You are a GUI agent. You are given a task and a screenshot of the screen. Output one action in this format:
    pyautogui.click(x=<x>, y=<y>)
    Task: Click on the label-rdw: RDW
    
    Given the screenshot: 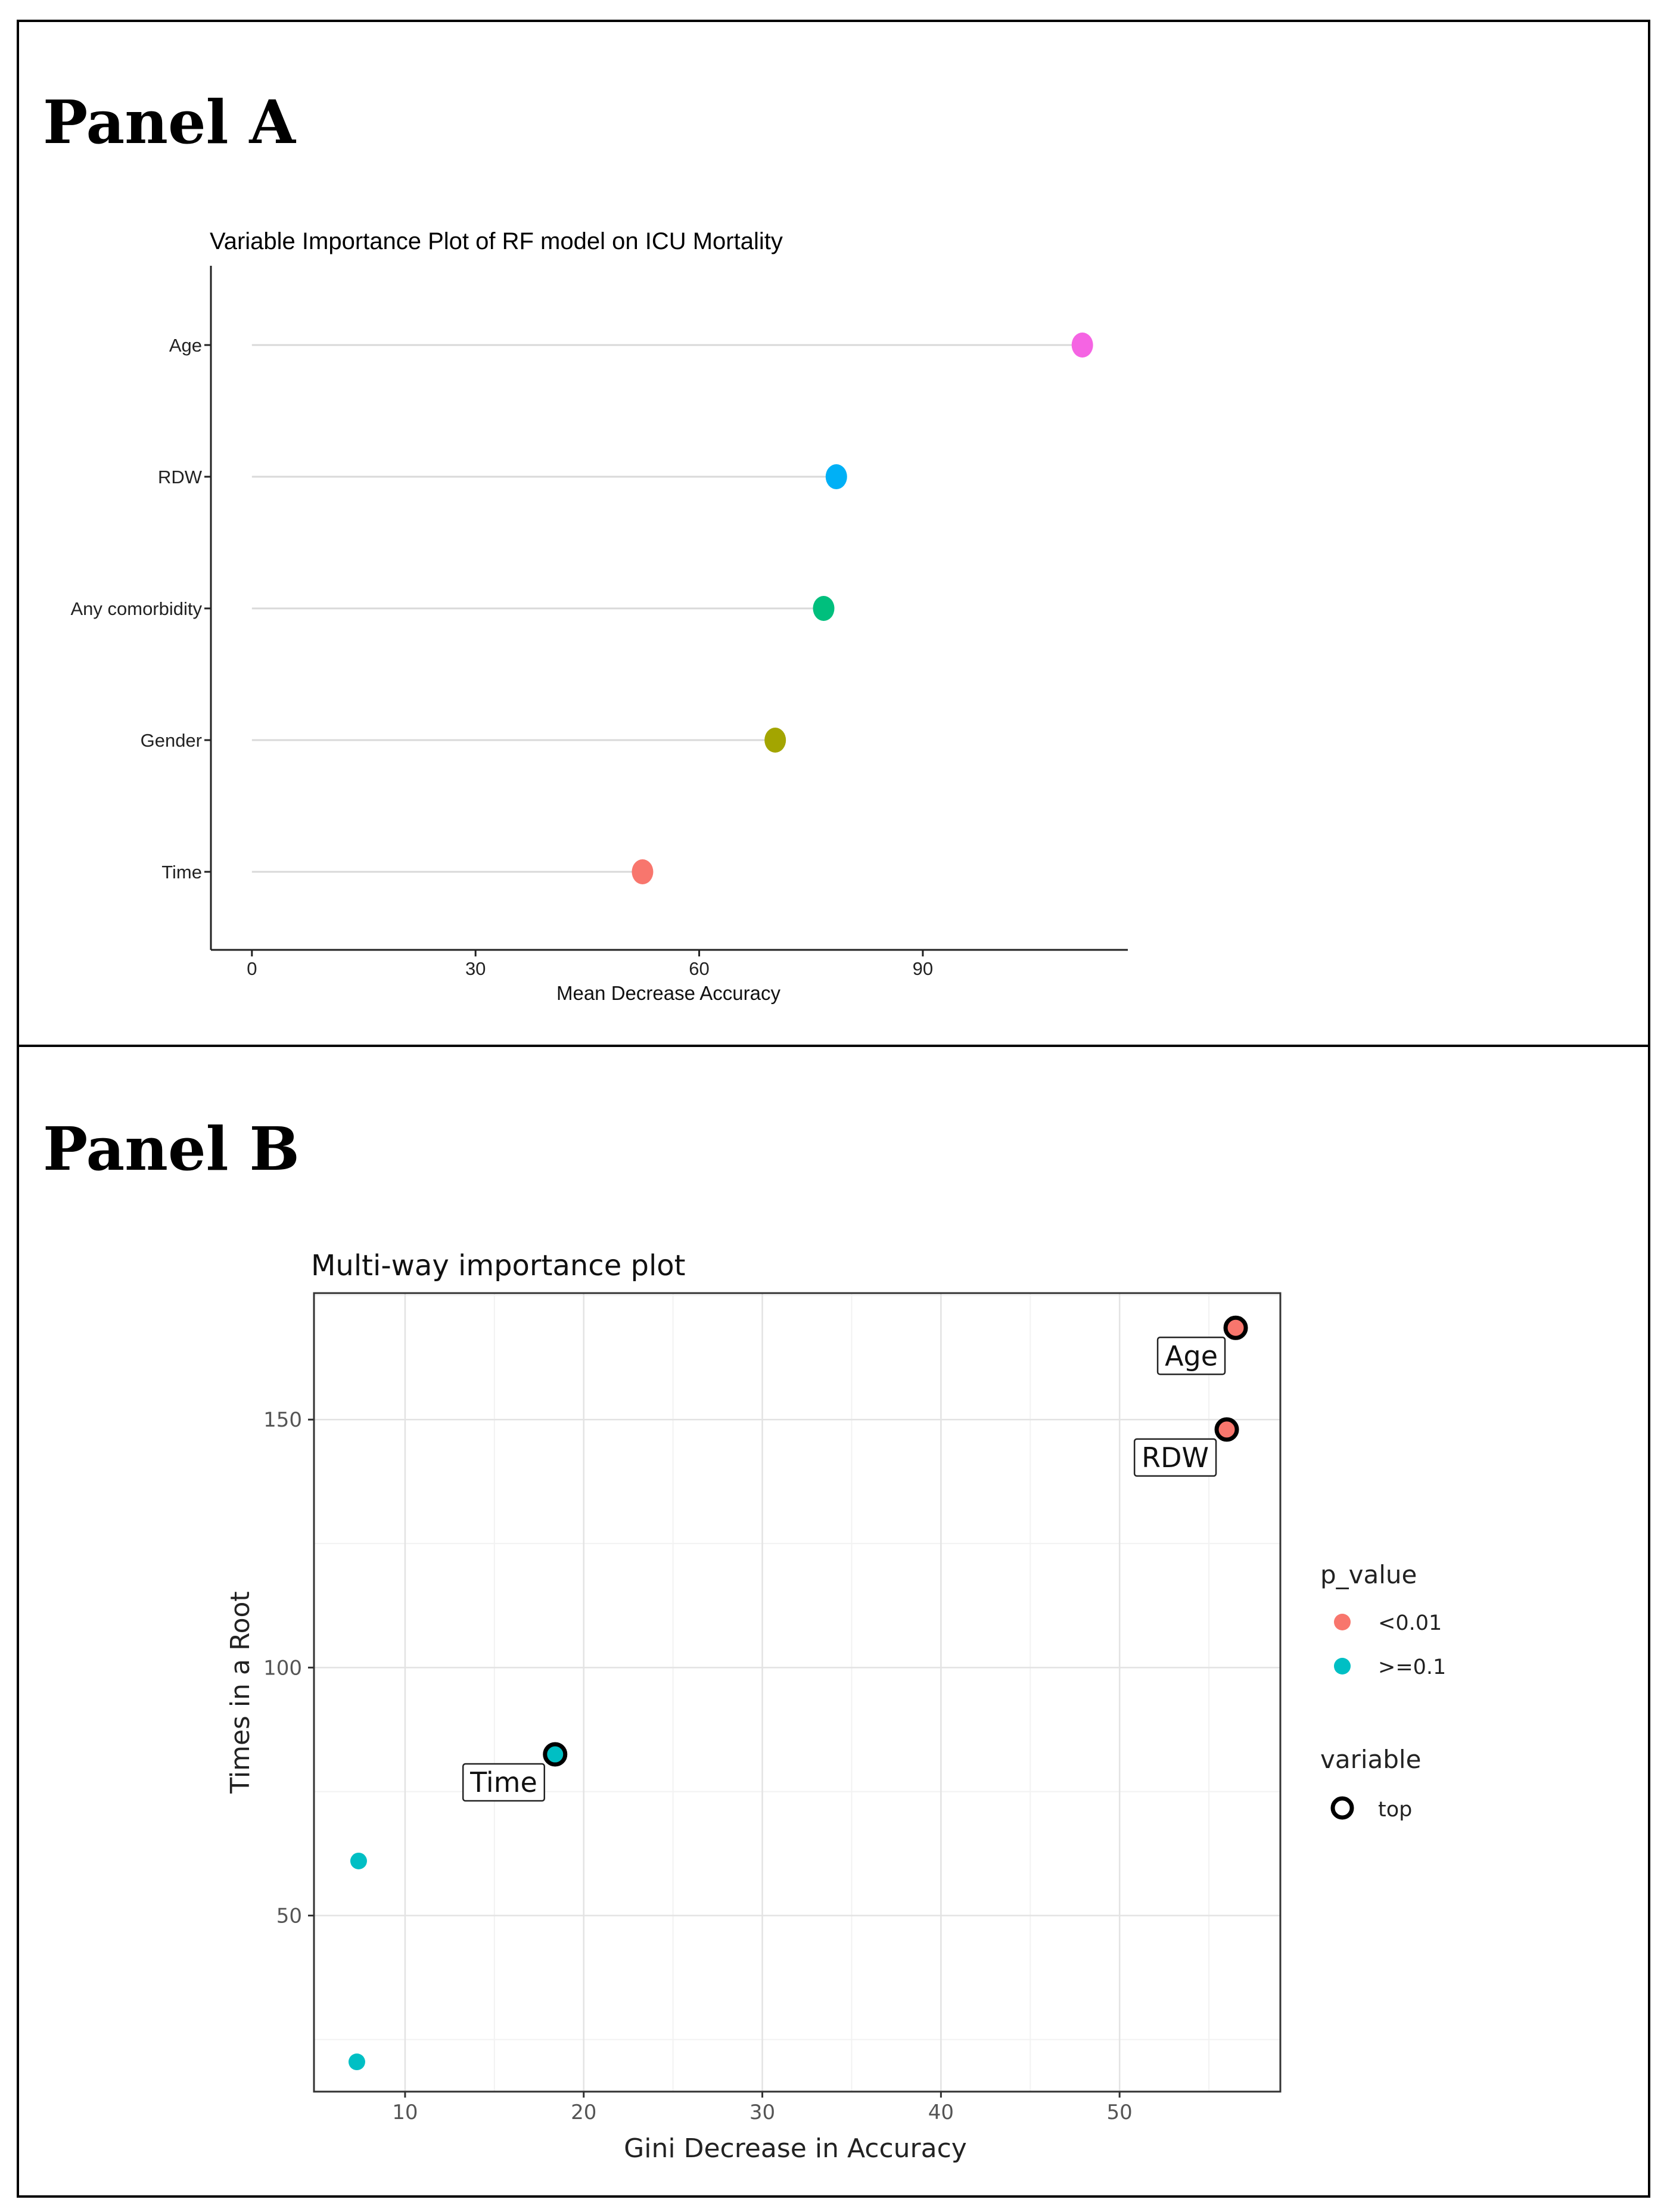 What is the action you would take?
    pyautogui.click(x=1175, y=1457)
    